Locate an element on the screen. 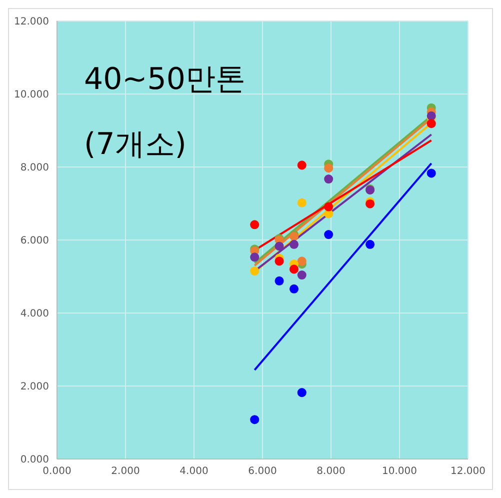 This screenshot has width=501, height=498. text: 40~50만톤 is located at coordinates (165, 80).